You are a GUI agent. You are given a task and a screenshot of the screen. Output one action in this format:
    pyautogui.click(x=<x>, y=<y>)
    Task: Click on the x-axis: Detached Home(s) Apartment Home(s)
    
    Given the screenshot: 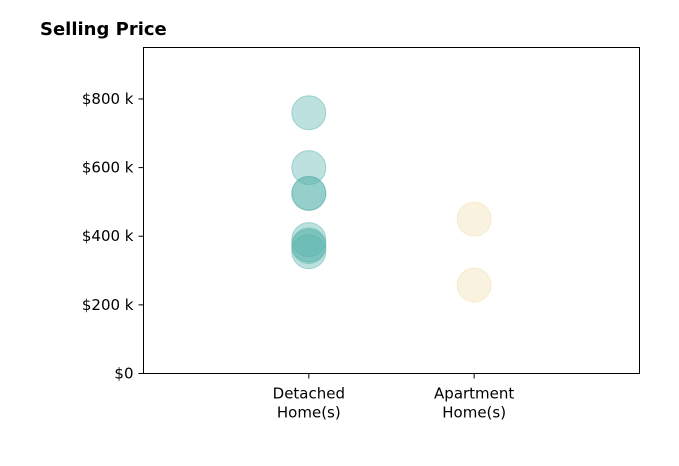 What is the action you would take?
    pyautogui.click(x=393, y=397)
    